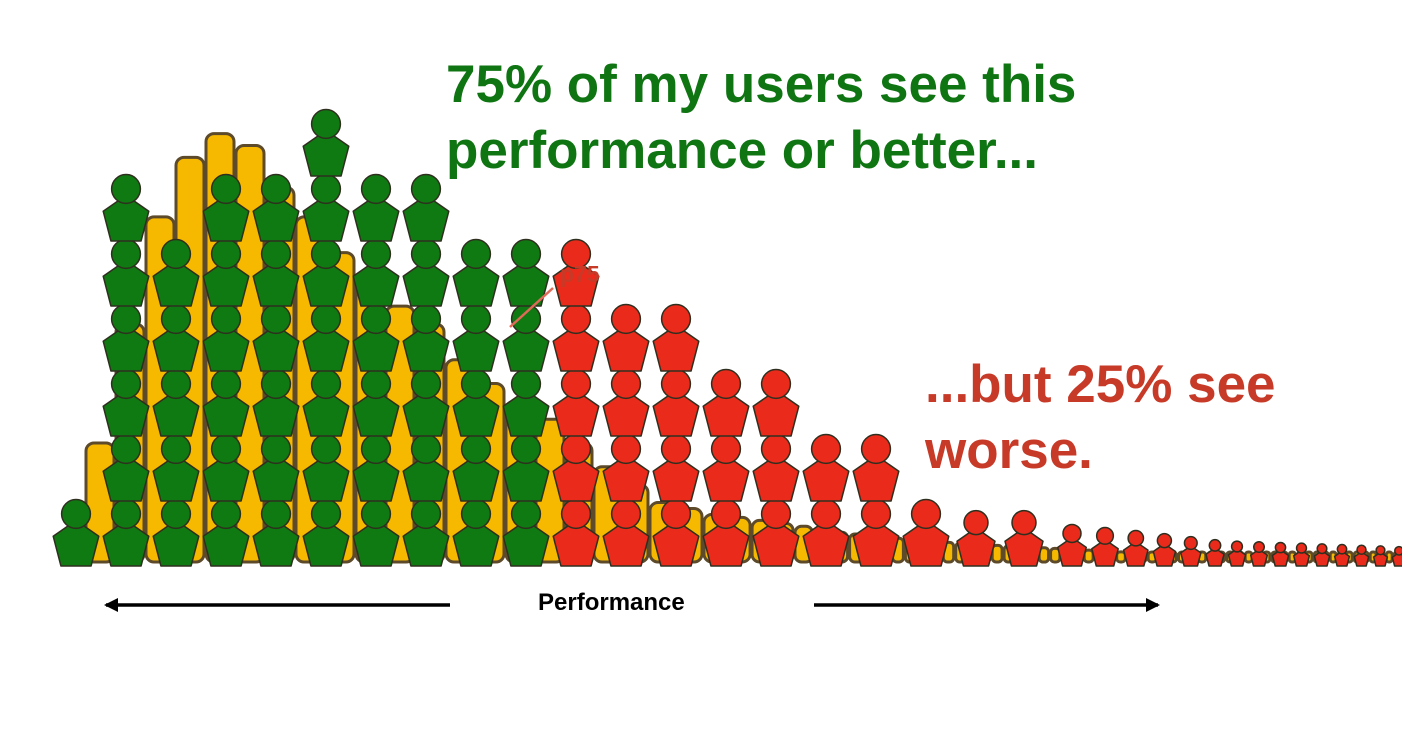  Describe the element at coordinates (611, 602) in the screenshot. I see `x-axis-label: Performance` at that location.